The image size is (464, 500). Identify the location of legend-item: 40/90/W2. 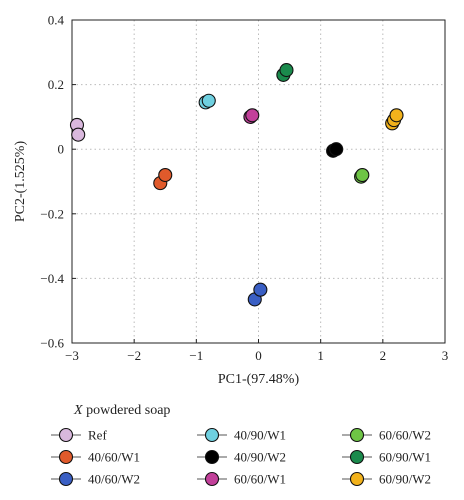
(241, 457).